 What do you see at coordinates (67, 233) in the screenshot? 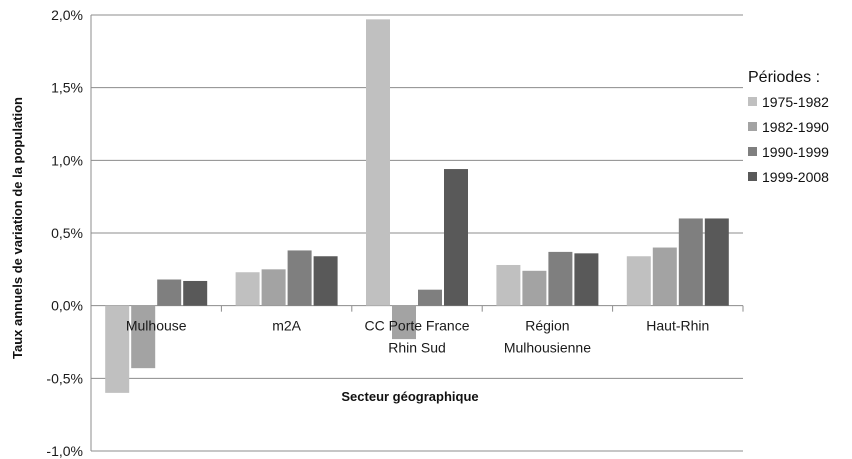
I see `y-tick-label: 0,5%` at bounding box center [67, 233].